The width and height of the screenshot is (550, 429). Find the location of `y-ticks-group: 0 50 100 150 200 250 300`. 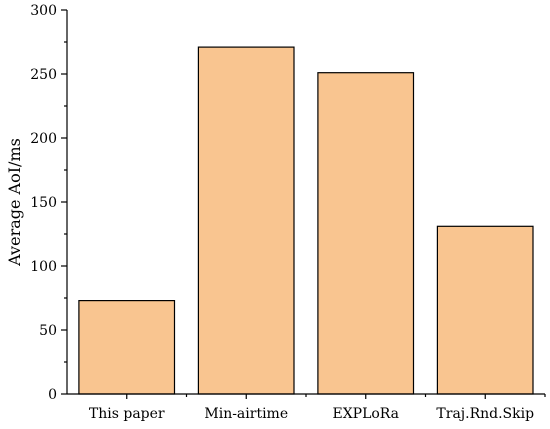

y-ticks-group: 0 50 100 150 200 250 300 is located at coordinates (48, 203).